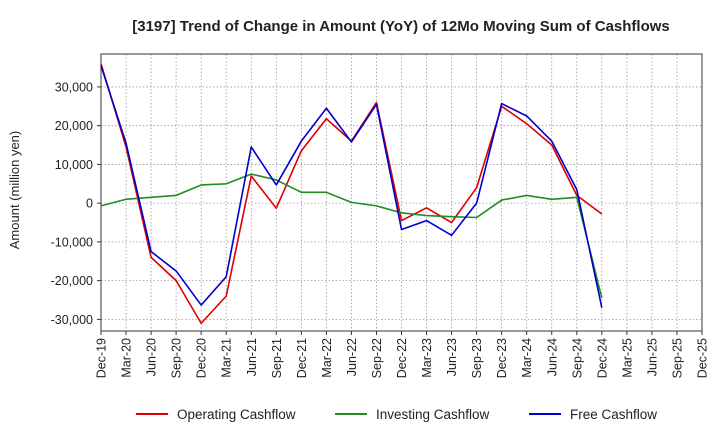  I want to click on x-tick-label: Jun-25, so click(652, 357).